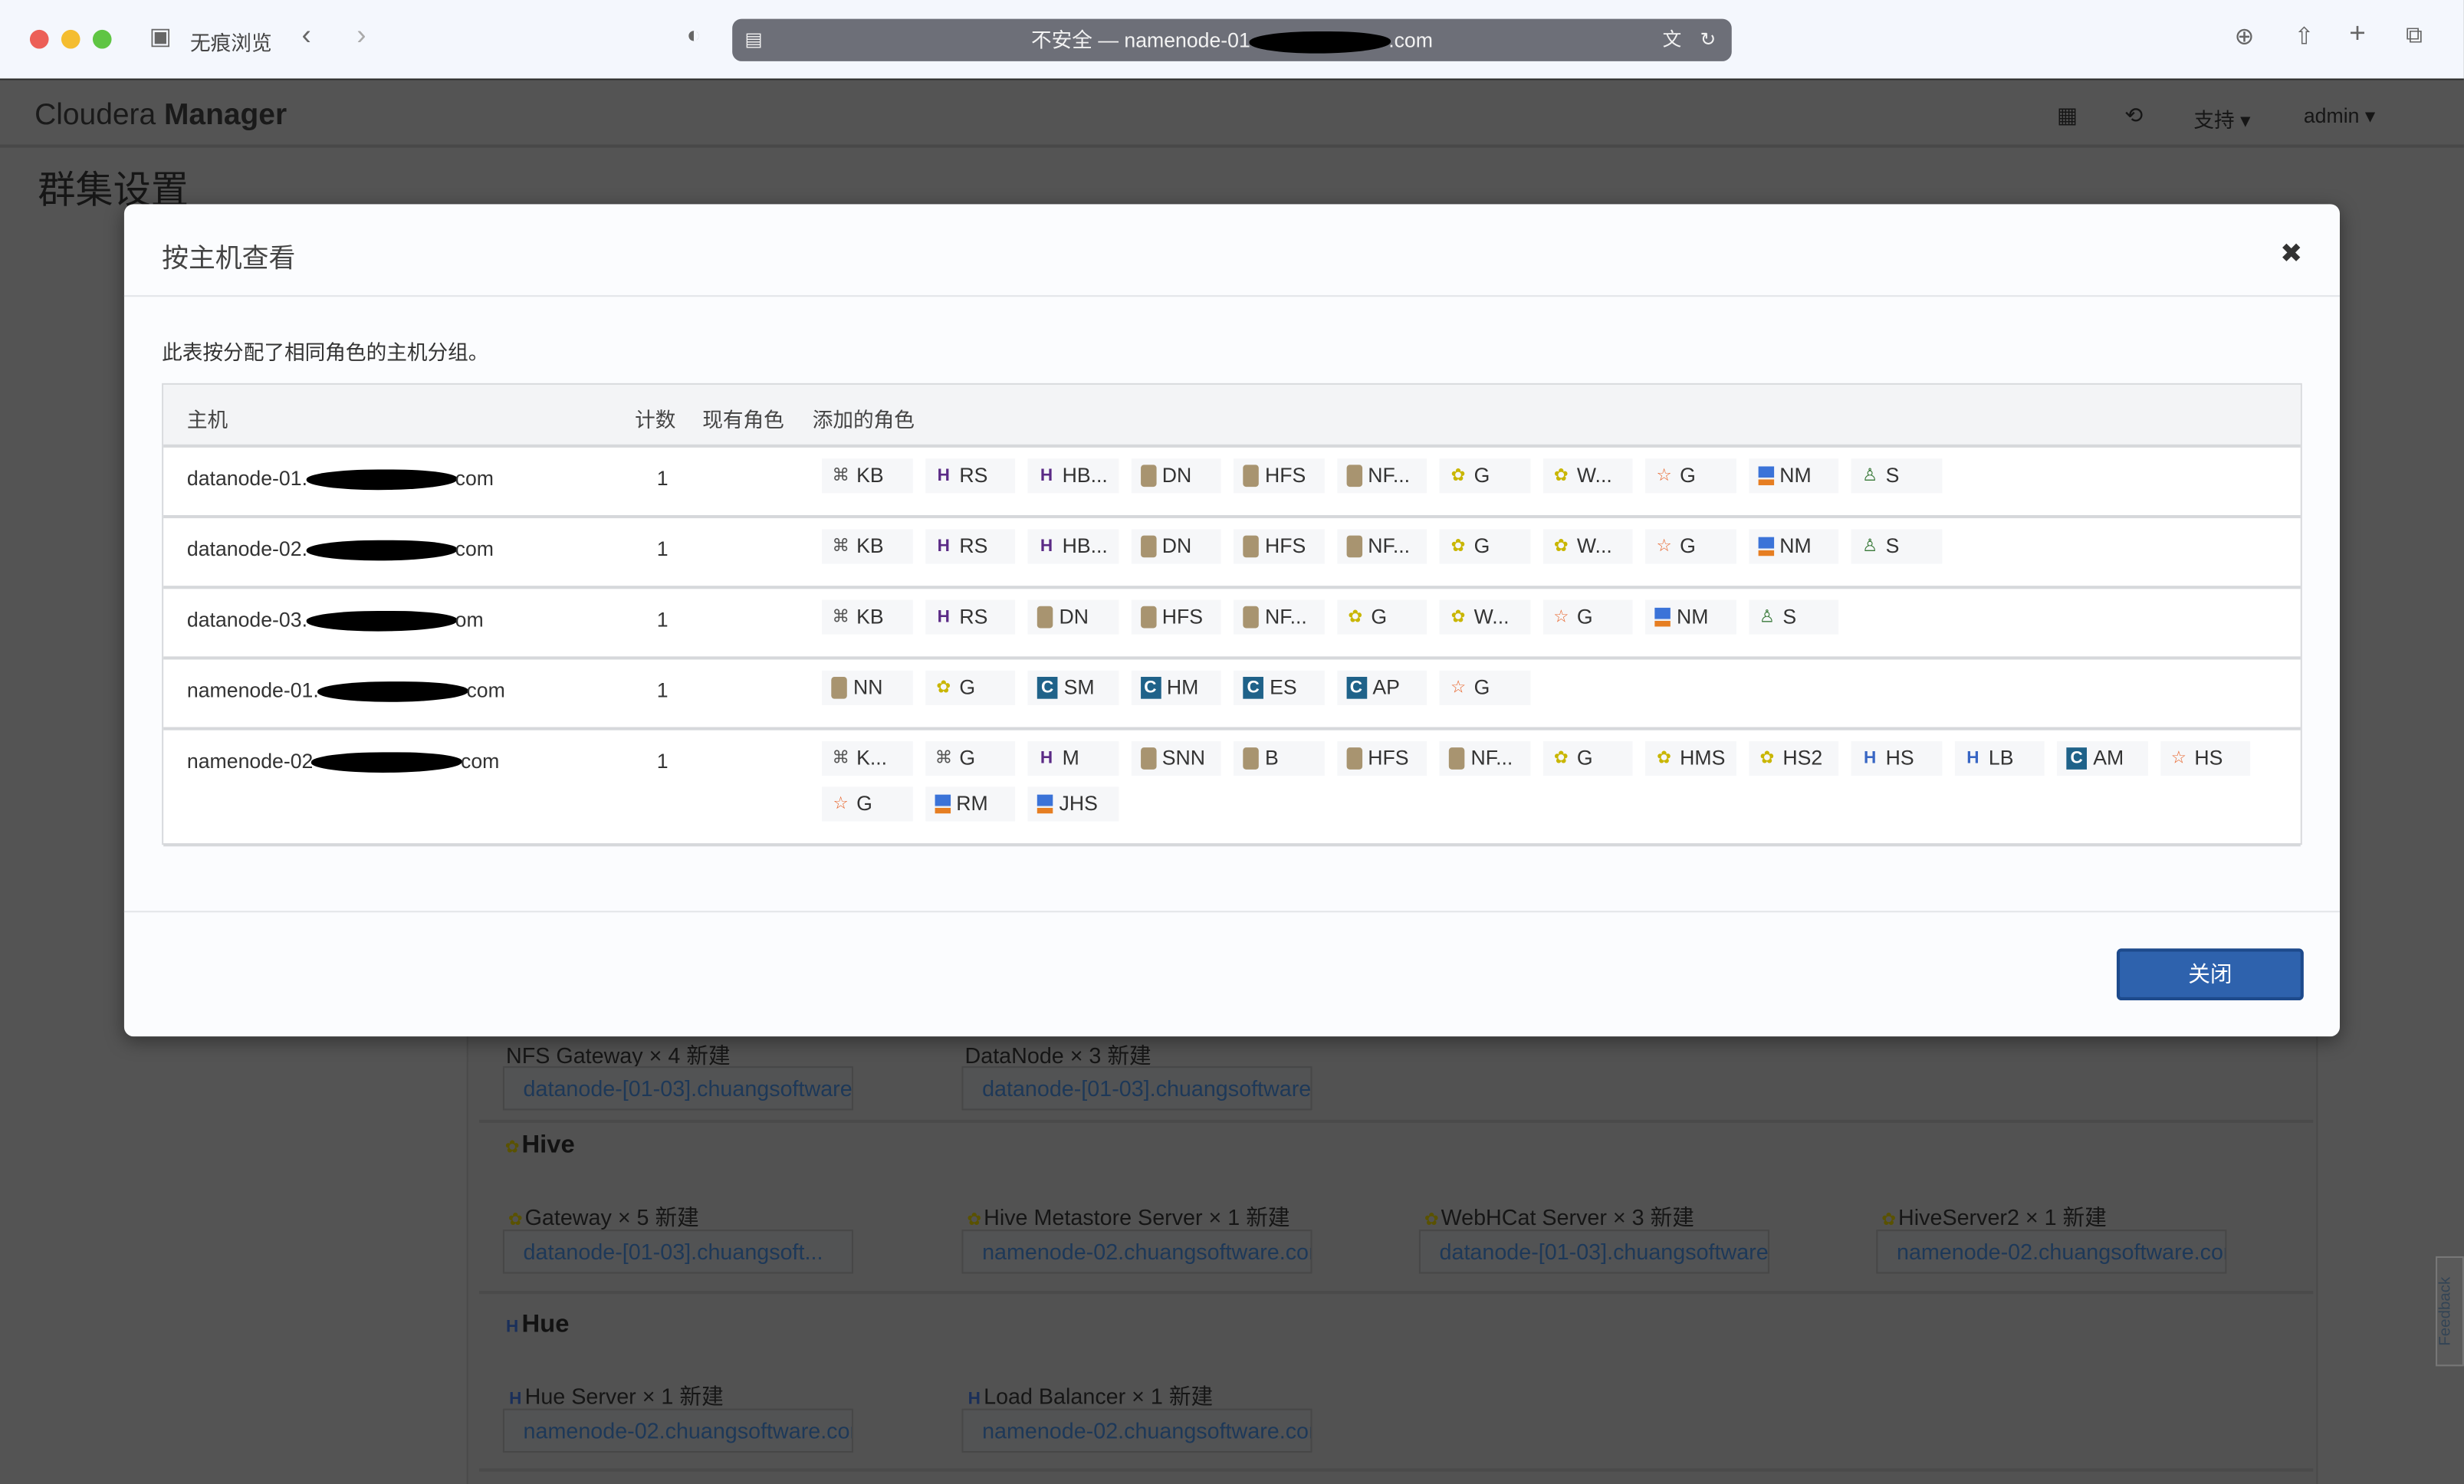 This screenshot has height=1484, width=2464. What do you see at coordinates (1870, 476) in the screenshot?
I see `sqoop-icon: ♙` at bounding box center [1870, 476].